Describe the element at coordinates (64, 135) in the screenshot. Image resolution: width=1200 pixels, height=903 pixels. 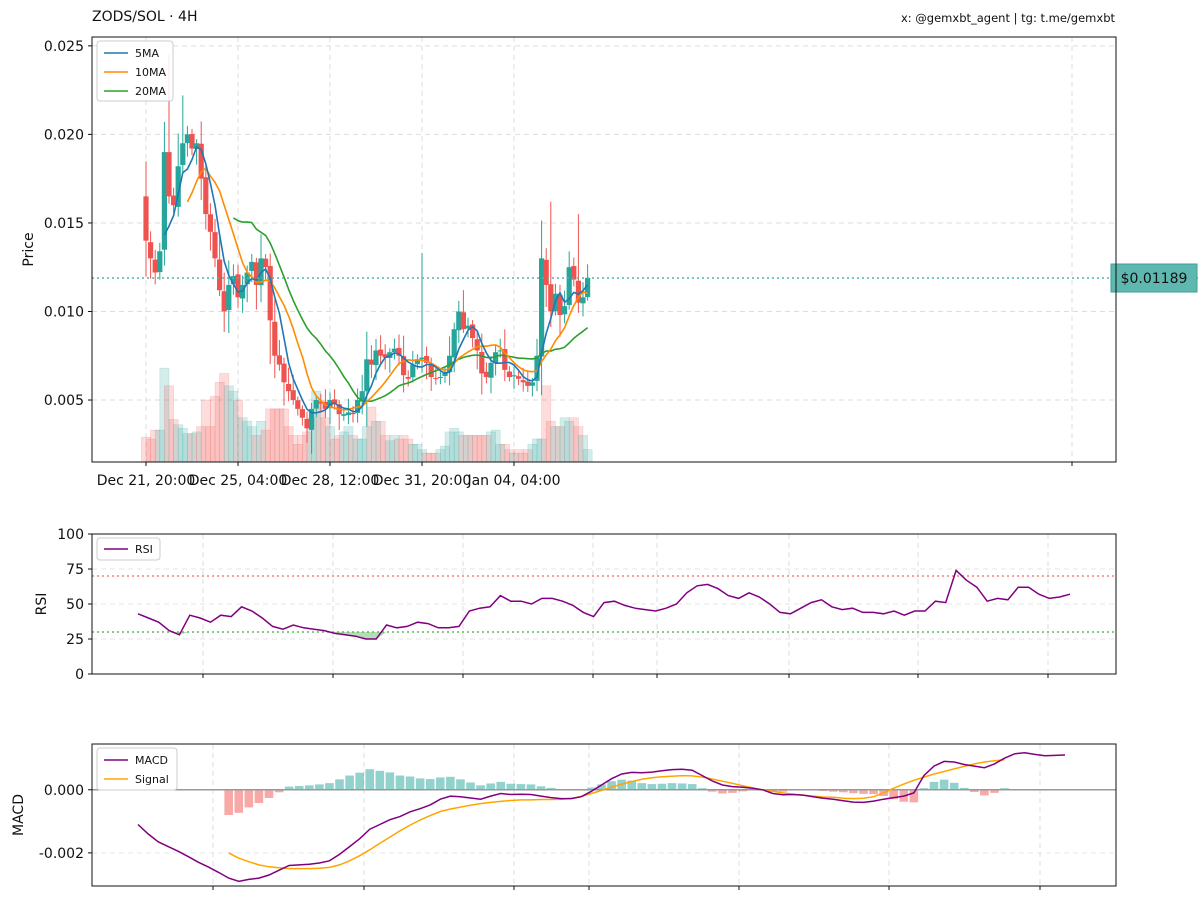
I see `price-ytick-label: 0.020` at that location.